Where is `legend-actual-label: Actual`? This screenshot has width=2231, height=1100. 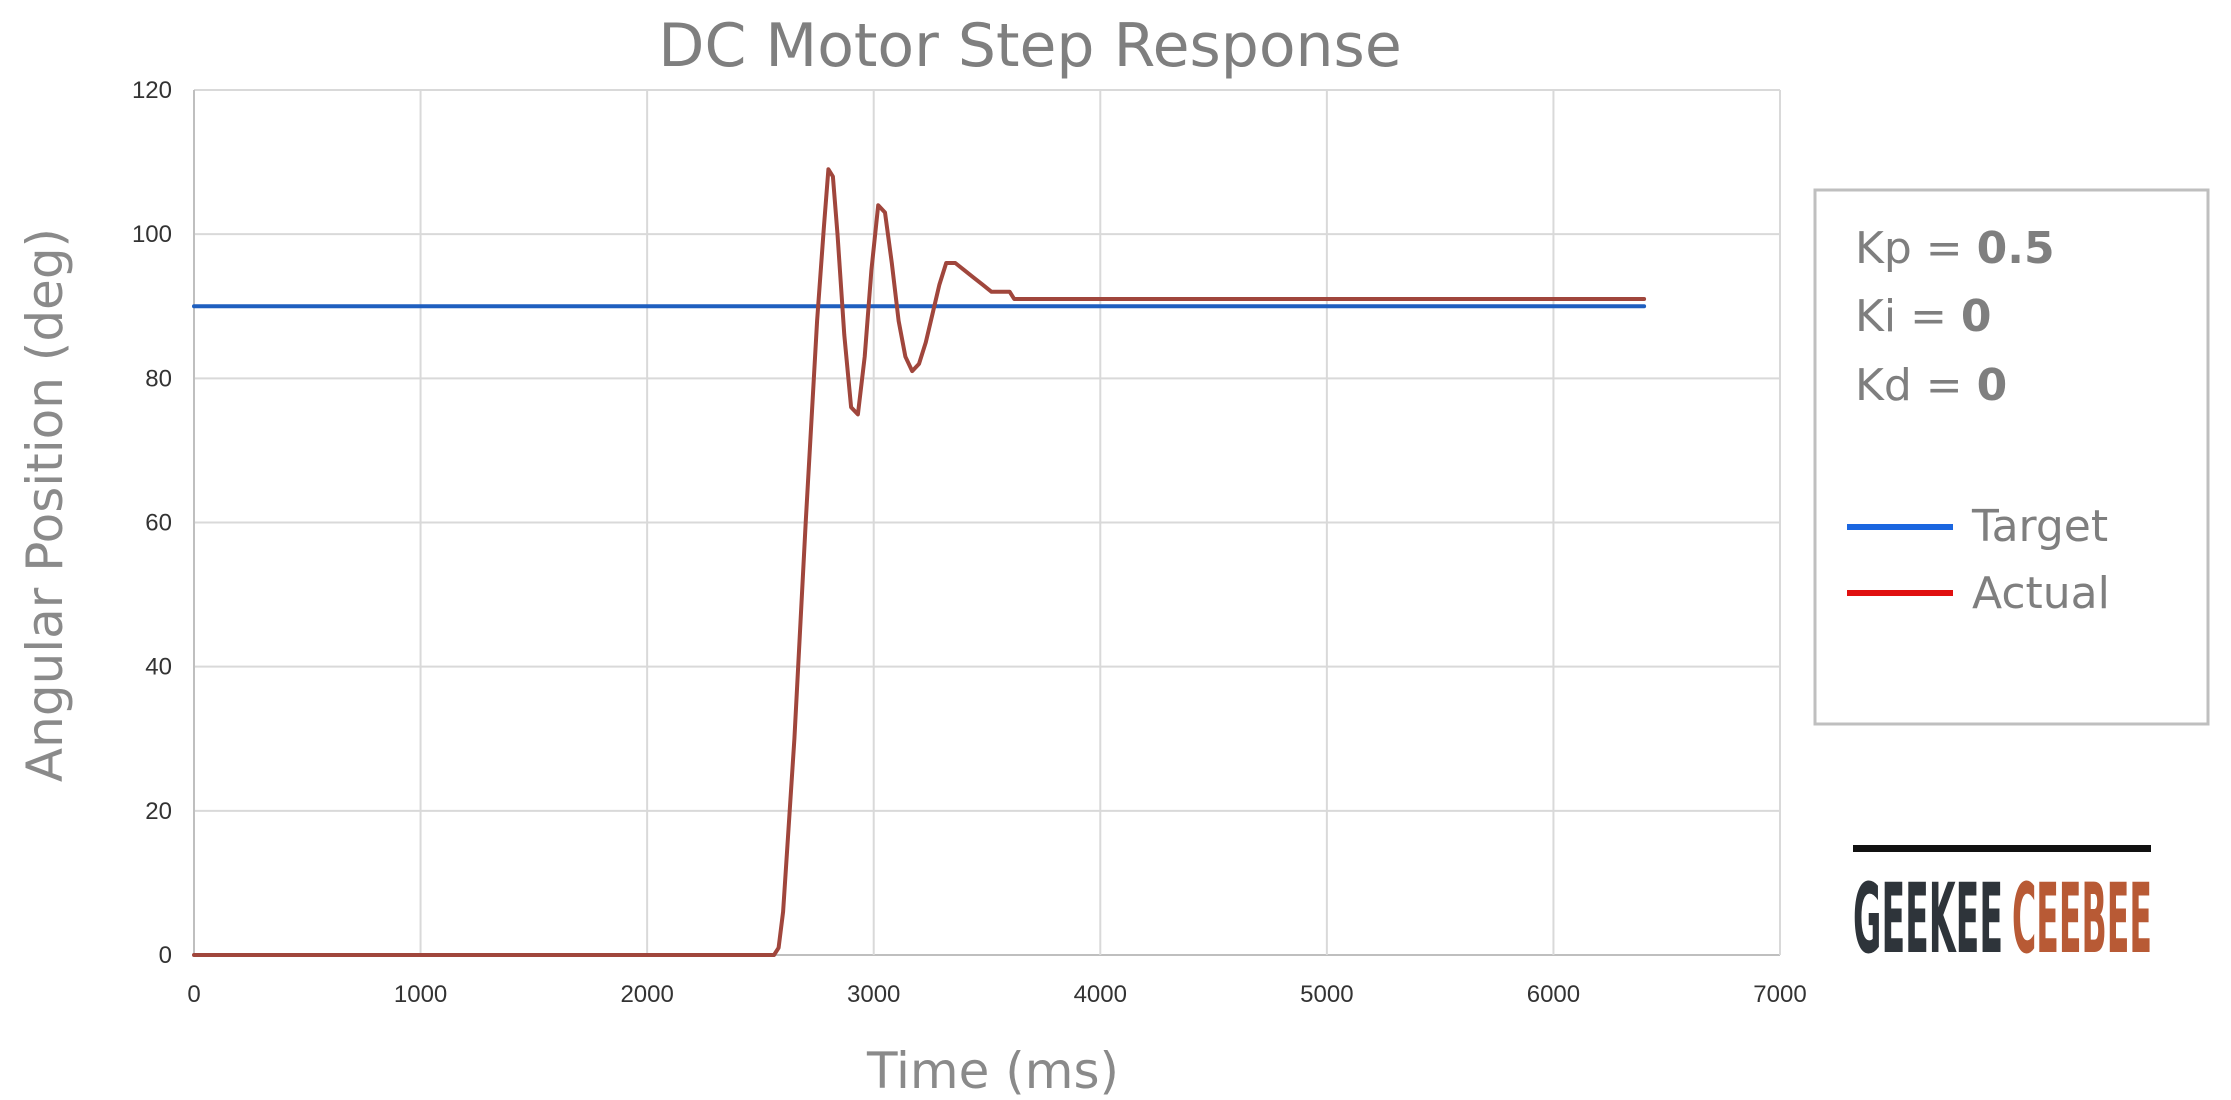
legend-actual-label: Actual is located at coordinates (2041, 593).